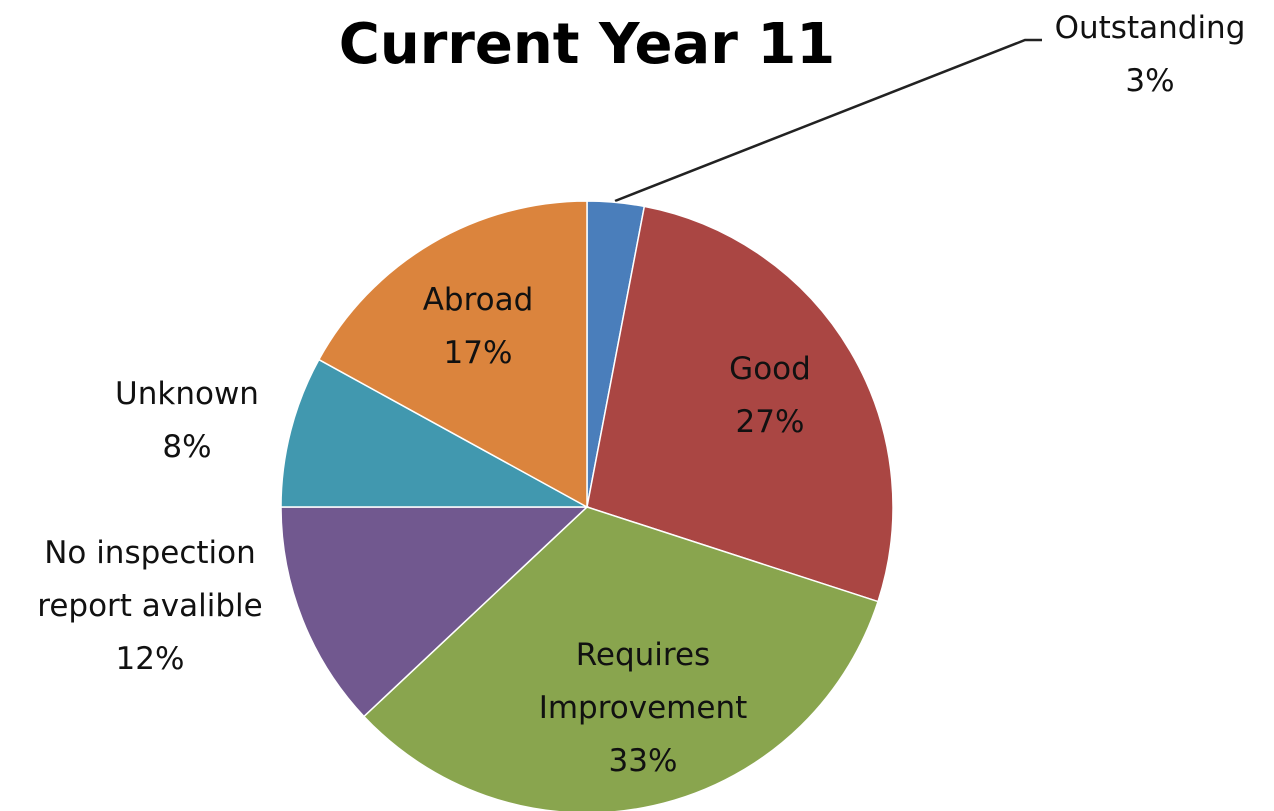 This screenshot has width=1274, height=811. I want to click on slice-value: 3%, so click(1150, 81).